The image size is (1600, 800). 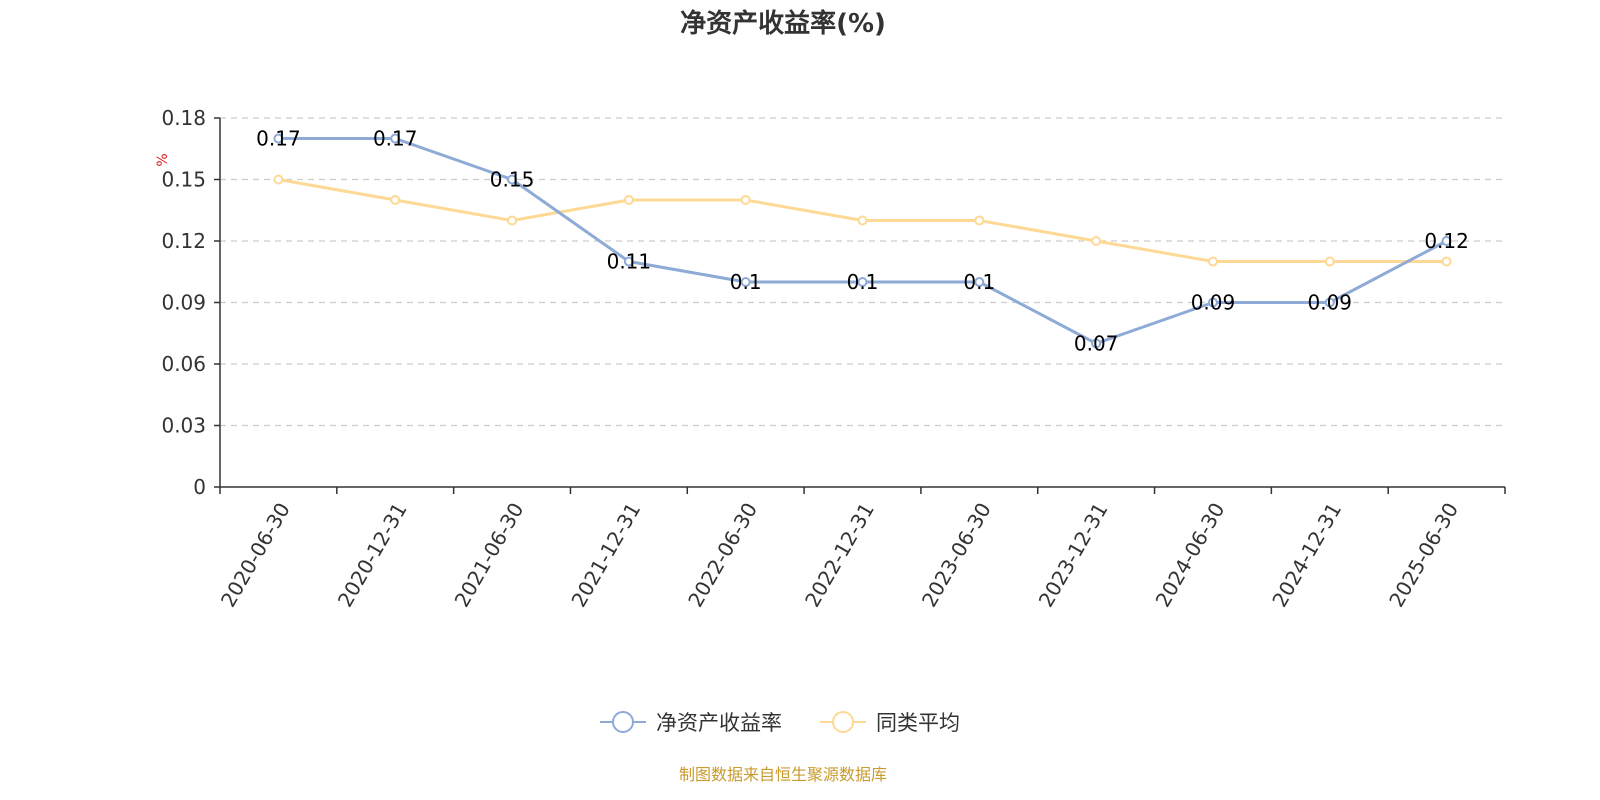 I want to click on x-tick-label: 2024-12-31, so click(x=1306, y=555).